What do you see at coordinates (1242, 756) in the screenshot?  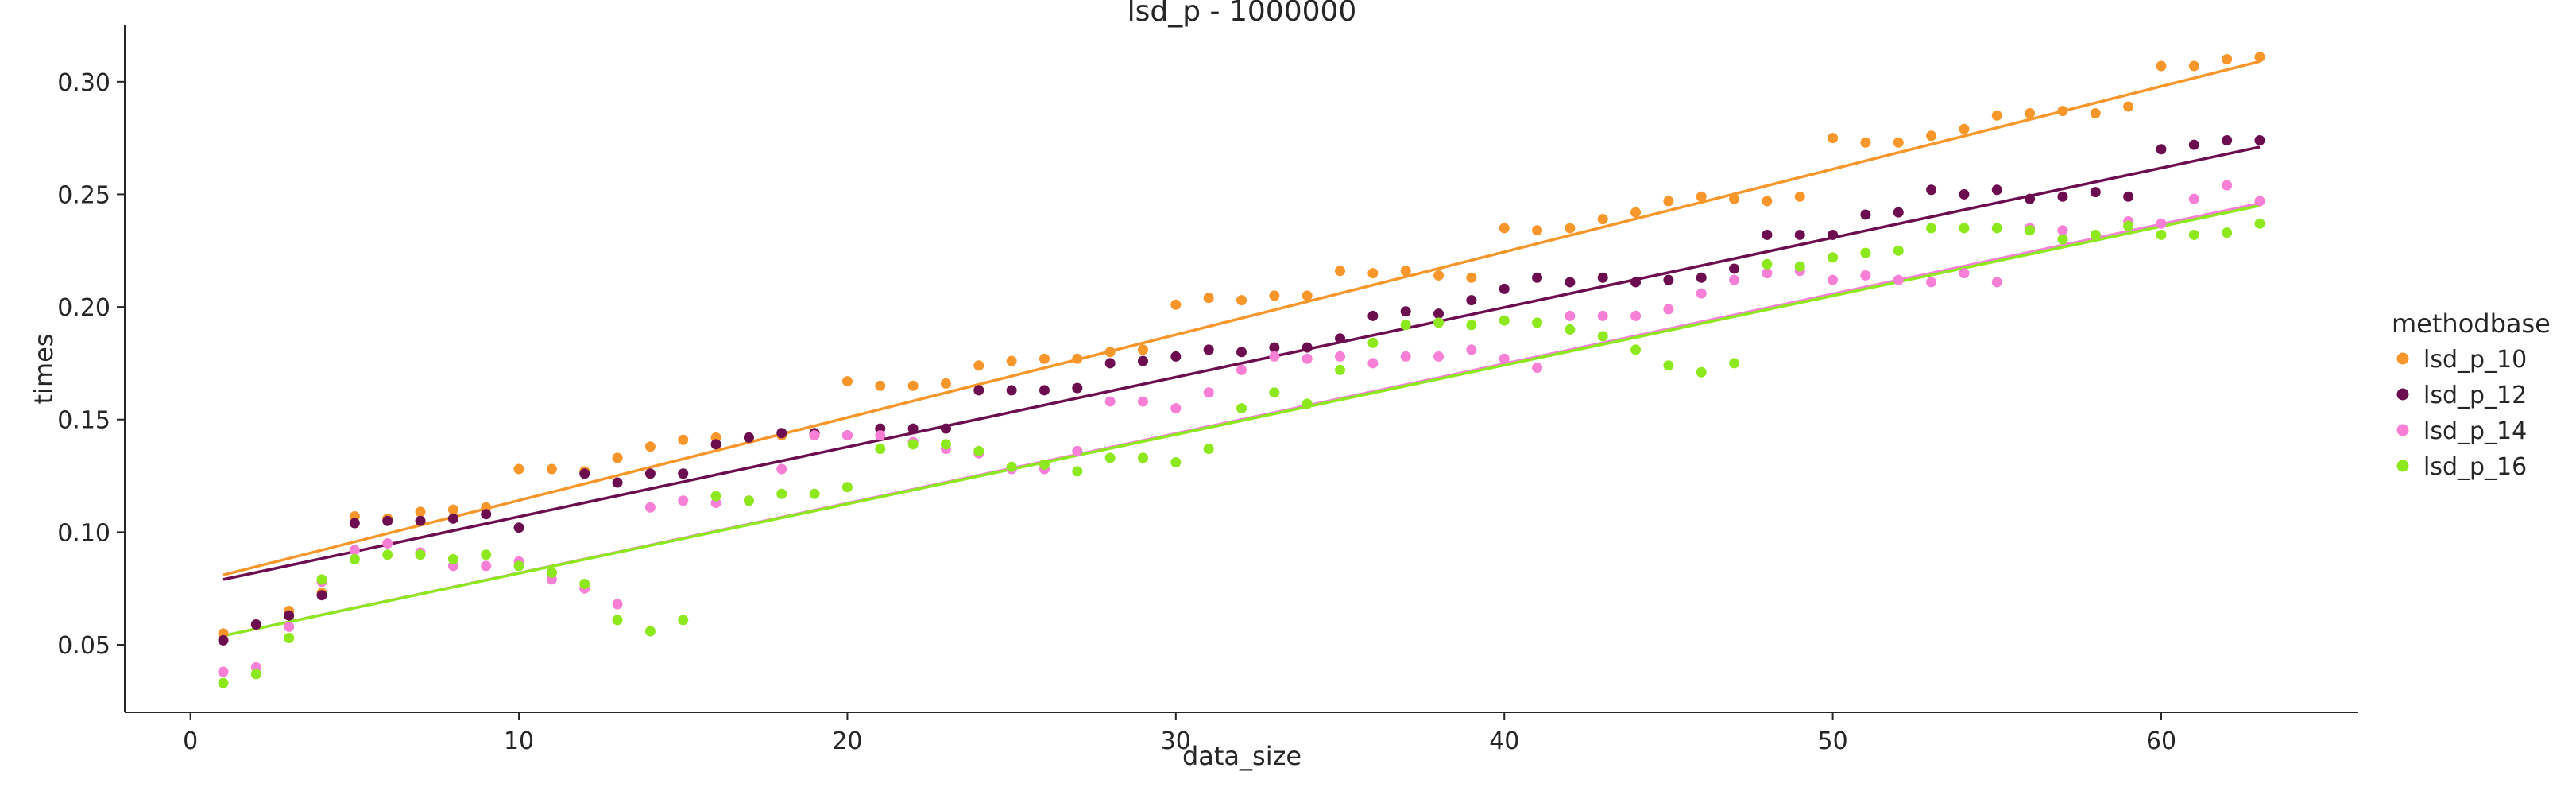 I see `x-axis-label: data_size` at bounding box center [1242, 756].